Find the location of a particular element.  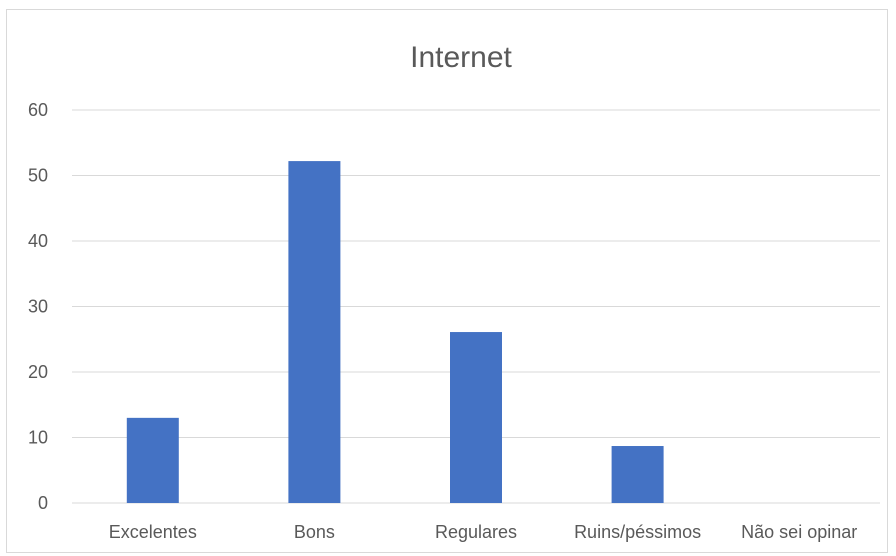

y-tick-label: 50 is located at coordinates (38, 176).